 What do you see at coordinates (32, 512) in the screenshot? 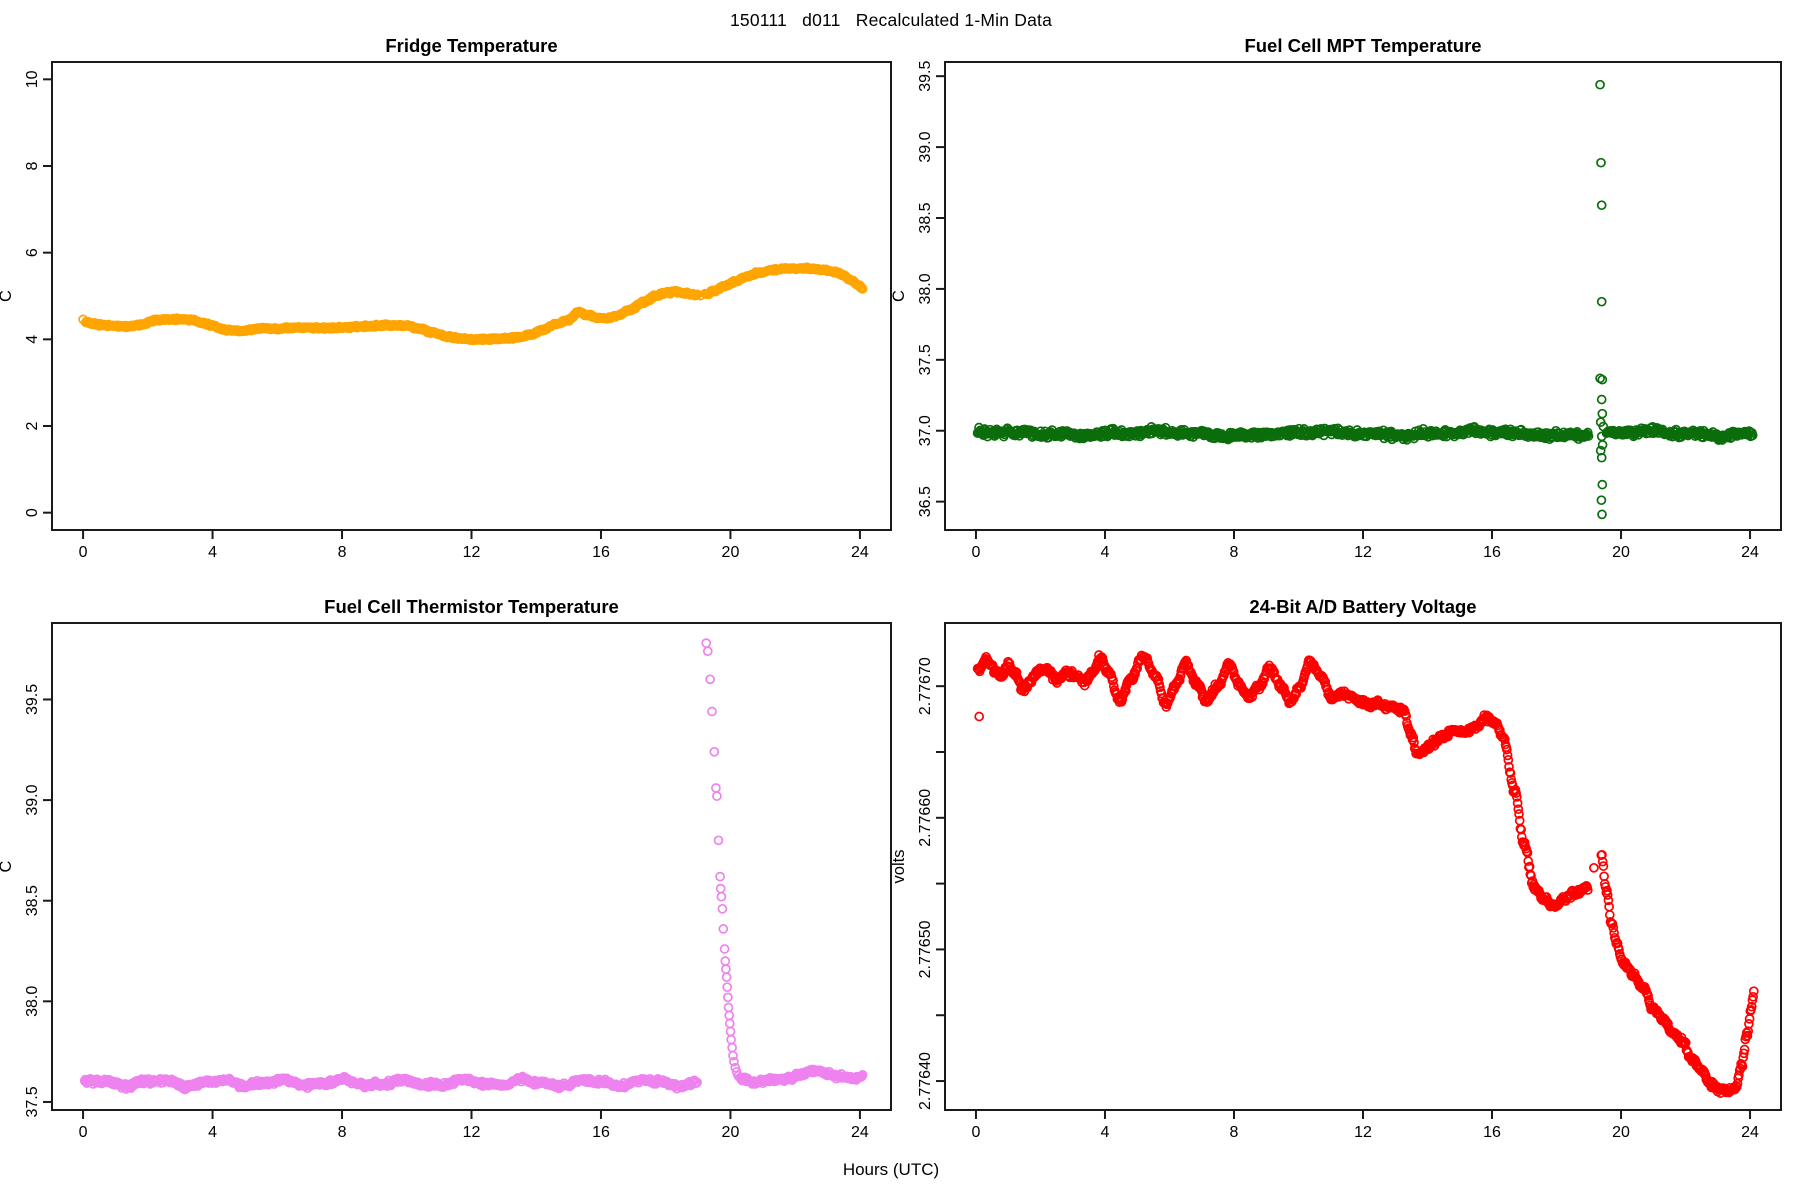
I see `y-tick-label: 0` at bounding box center [32, 512].